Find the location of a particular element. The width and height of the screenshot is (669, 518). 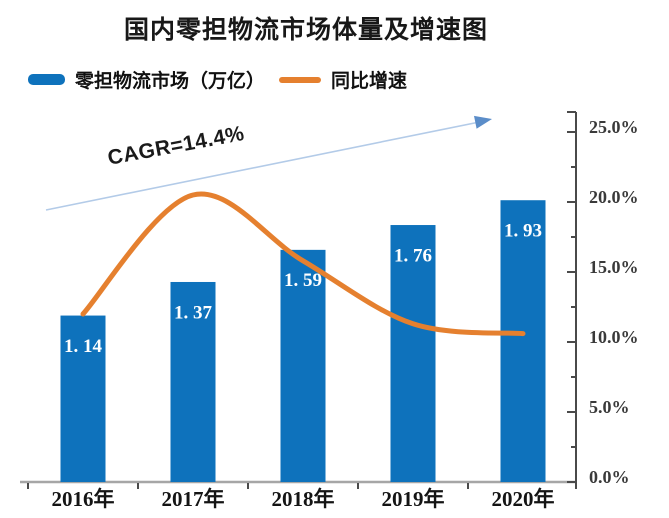

x-axis-label: 2019年 is located at coordinates (413, 499).